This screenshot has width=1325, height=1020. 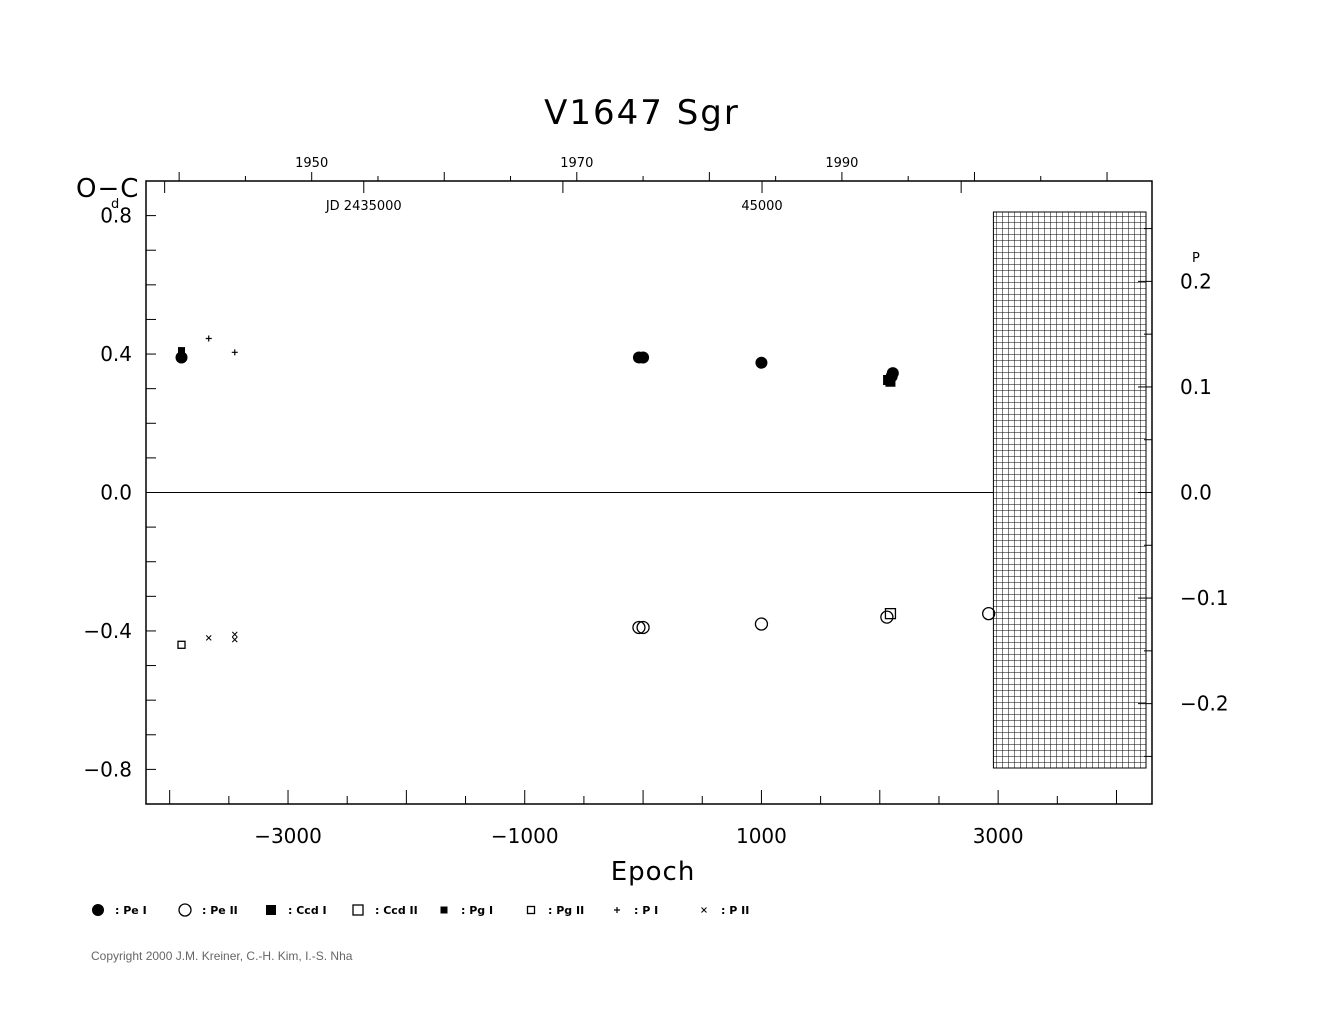 What do you see at coordinates (181, 644) in the screenshot?
I see `point-pg-ii` at bounding box center [181, 644].